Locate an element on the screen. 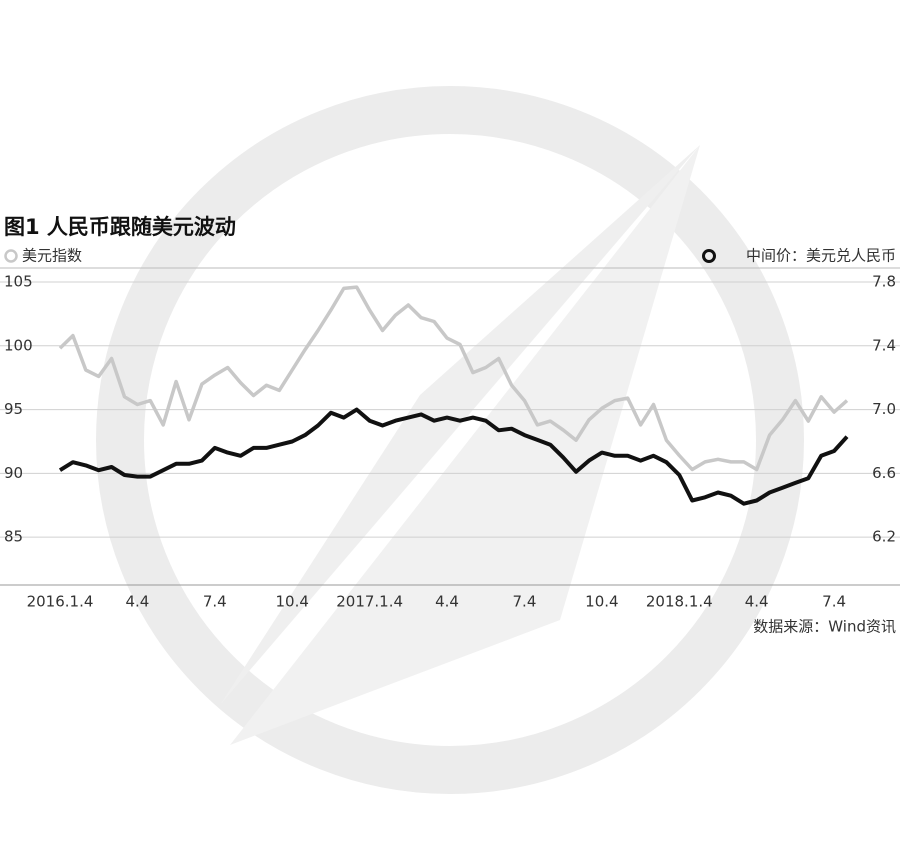 The height and width of the screenshot is (851, 900). series-line is located at coordinates (453, 456).